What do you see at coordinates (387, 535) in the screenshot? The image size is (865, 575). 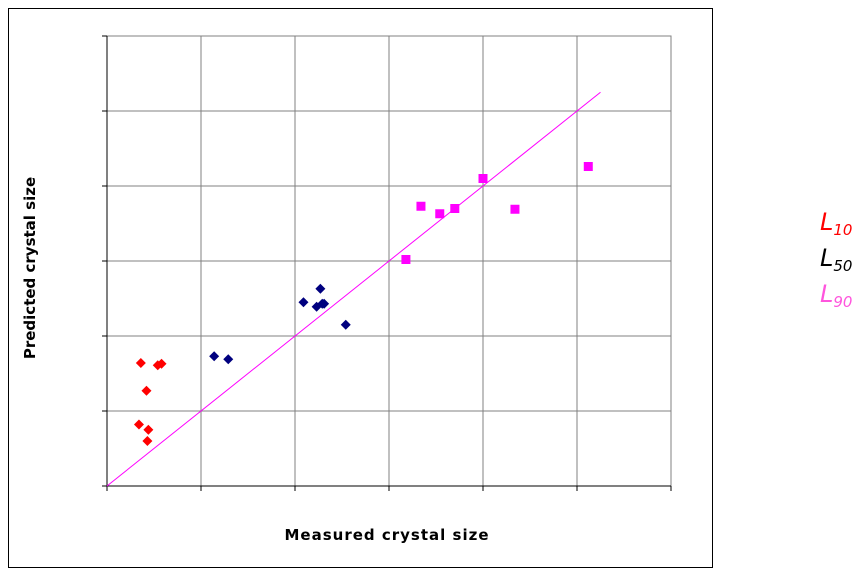 I see `x-axis-label: Measured crystal size` at bounding box center [387, 535].